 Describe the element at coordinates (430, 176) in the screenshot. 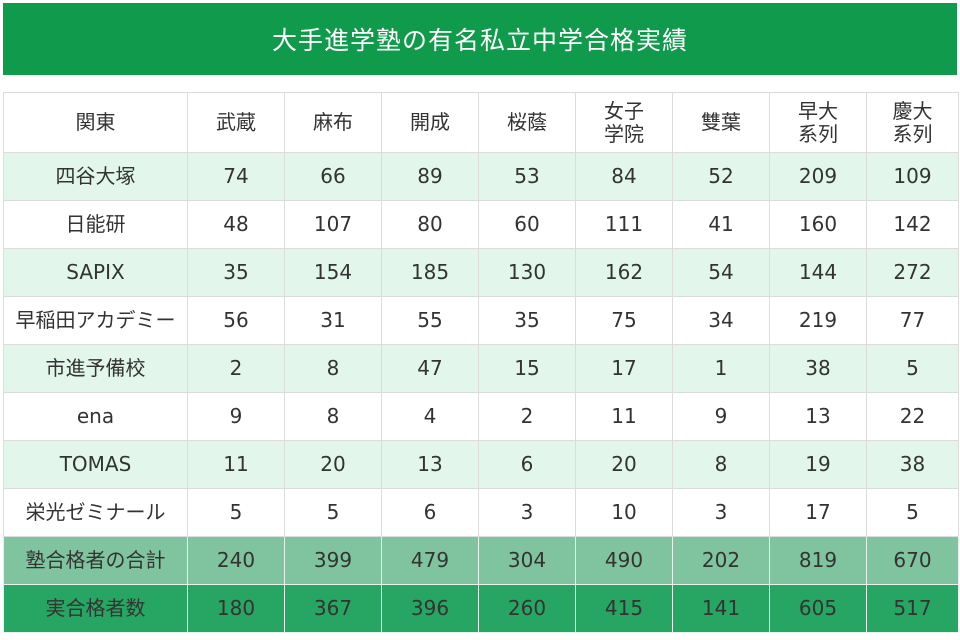

I see `cell-value: 89` at that location.